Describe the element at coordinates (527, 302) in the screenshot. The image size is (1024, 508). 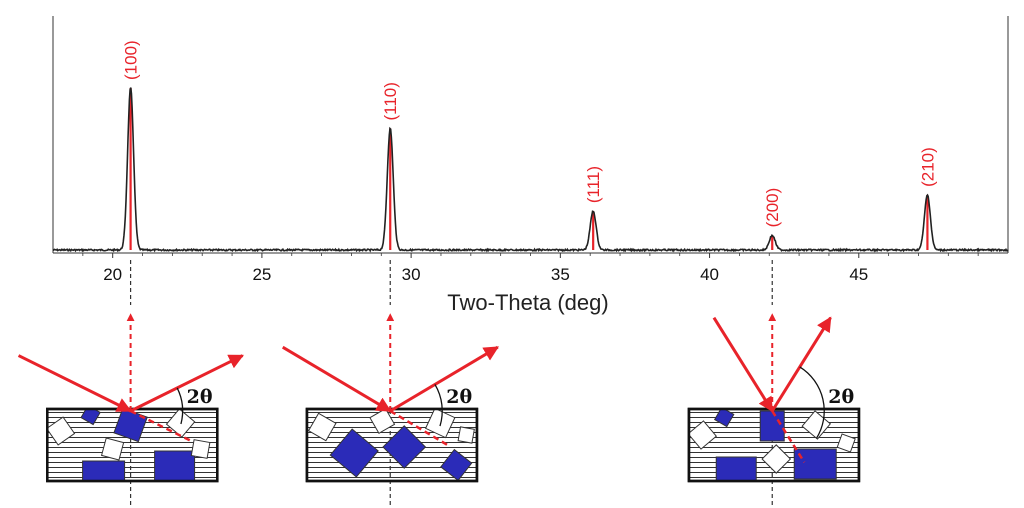
I see `x-axis-title: Two-Theta (deg)` at that location.